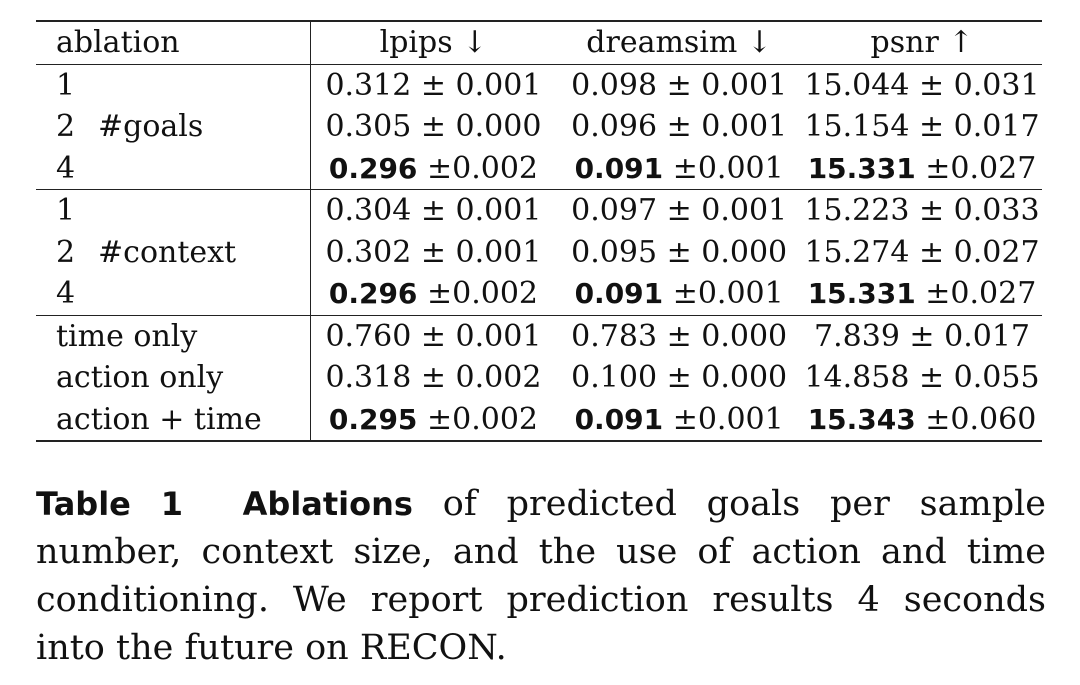 The image size is (1080, 685). I want to click on table-header: ablation lpips ↓ dreamsim ↓ psnr ↑, so click(539, 42).